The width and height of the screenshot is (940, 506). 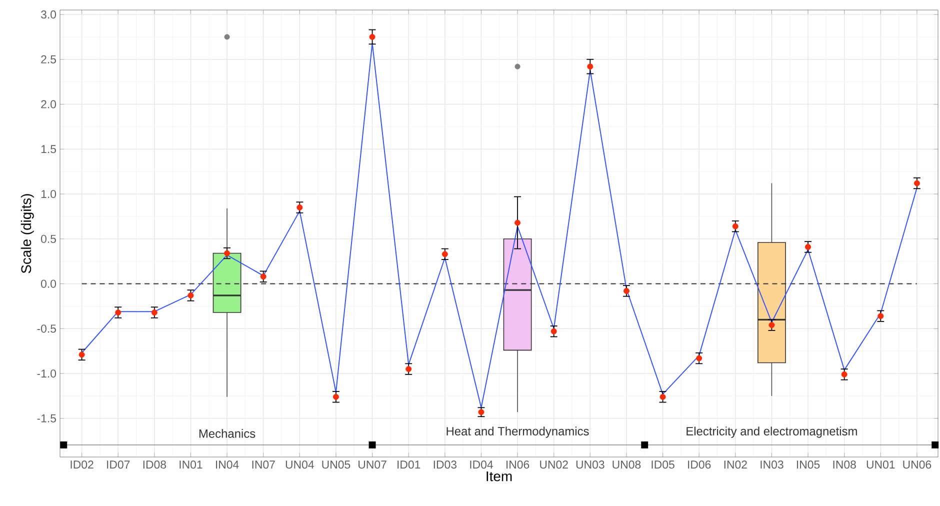 I want to click on y-tick-label: 0.0, so click(x=48, y=284).